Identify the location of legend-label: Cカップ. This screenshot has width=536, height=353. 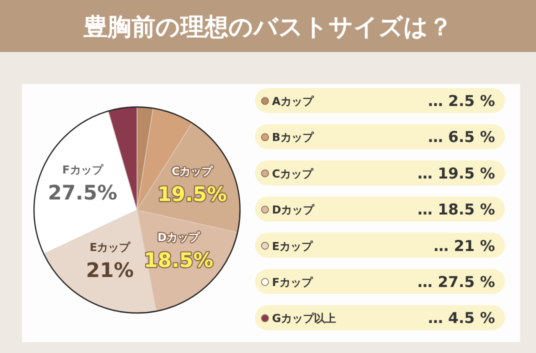
(293, 173).